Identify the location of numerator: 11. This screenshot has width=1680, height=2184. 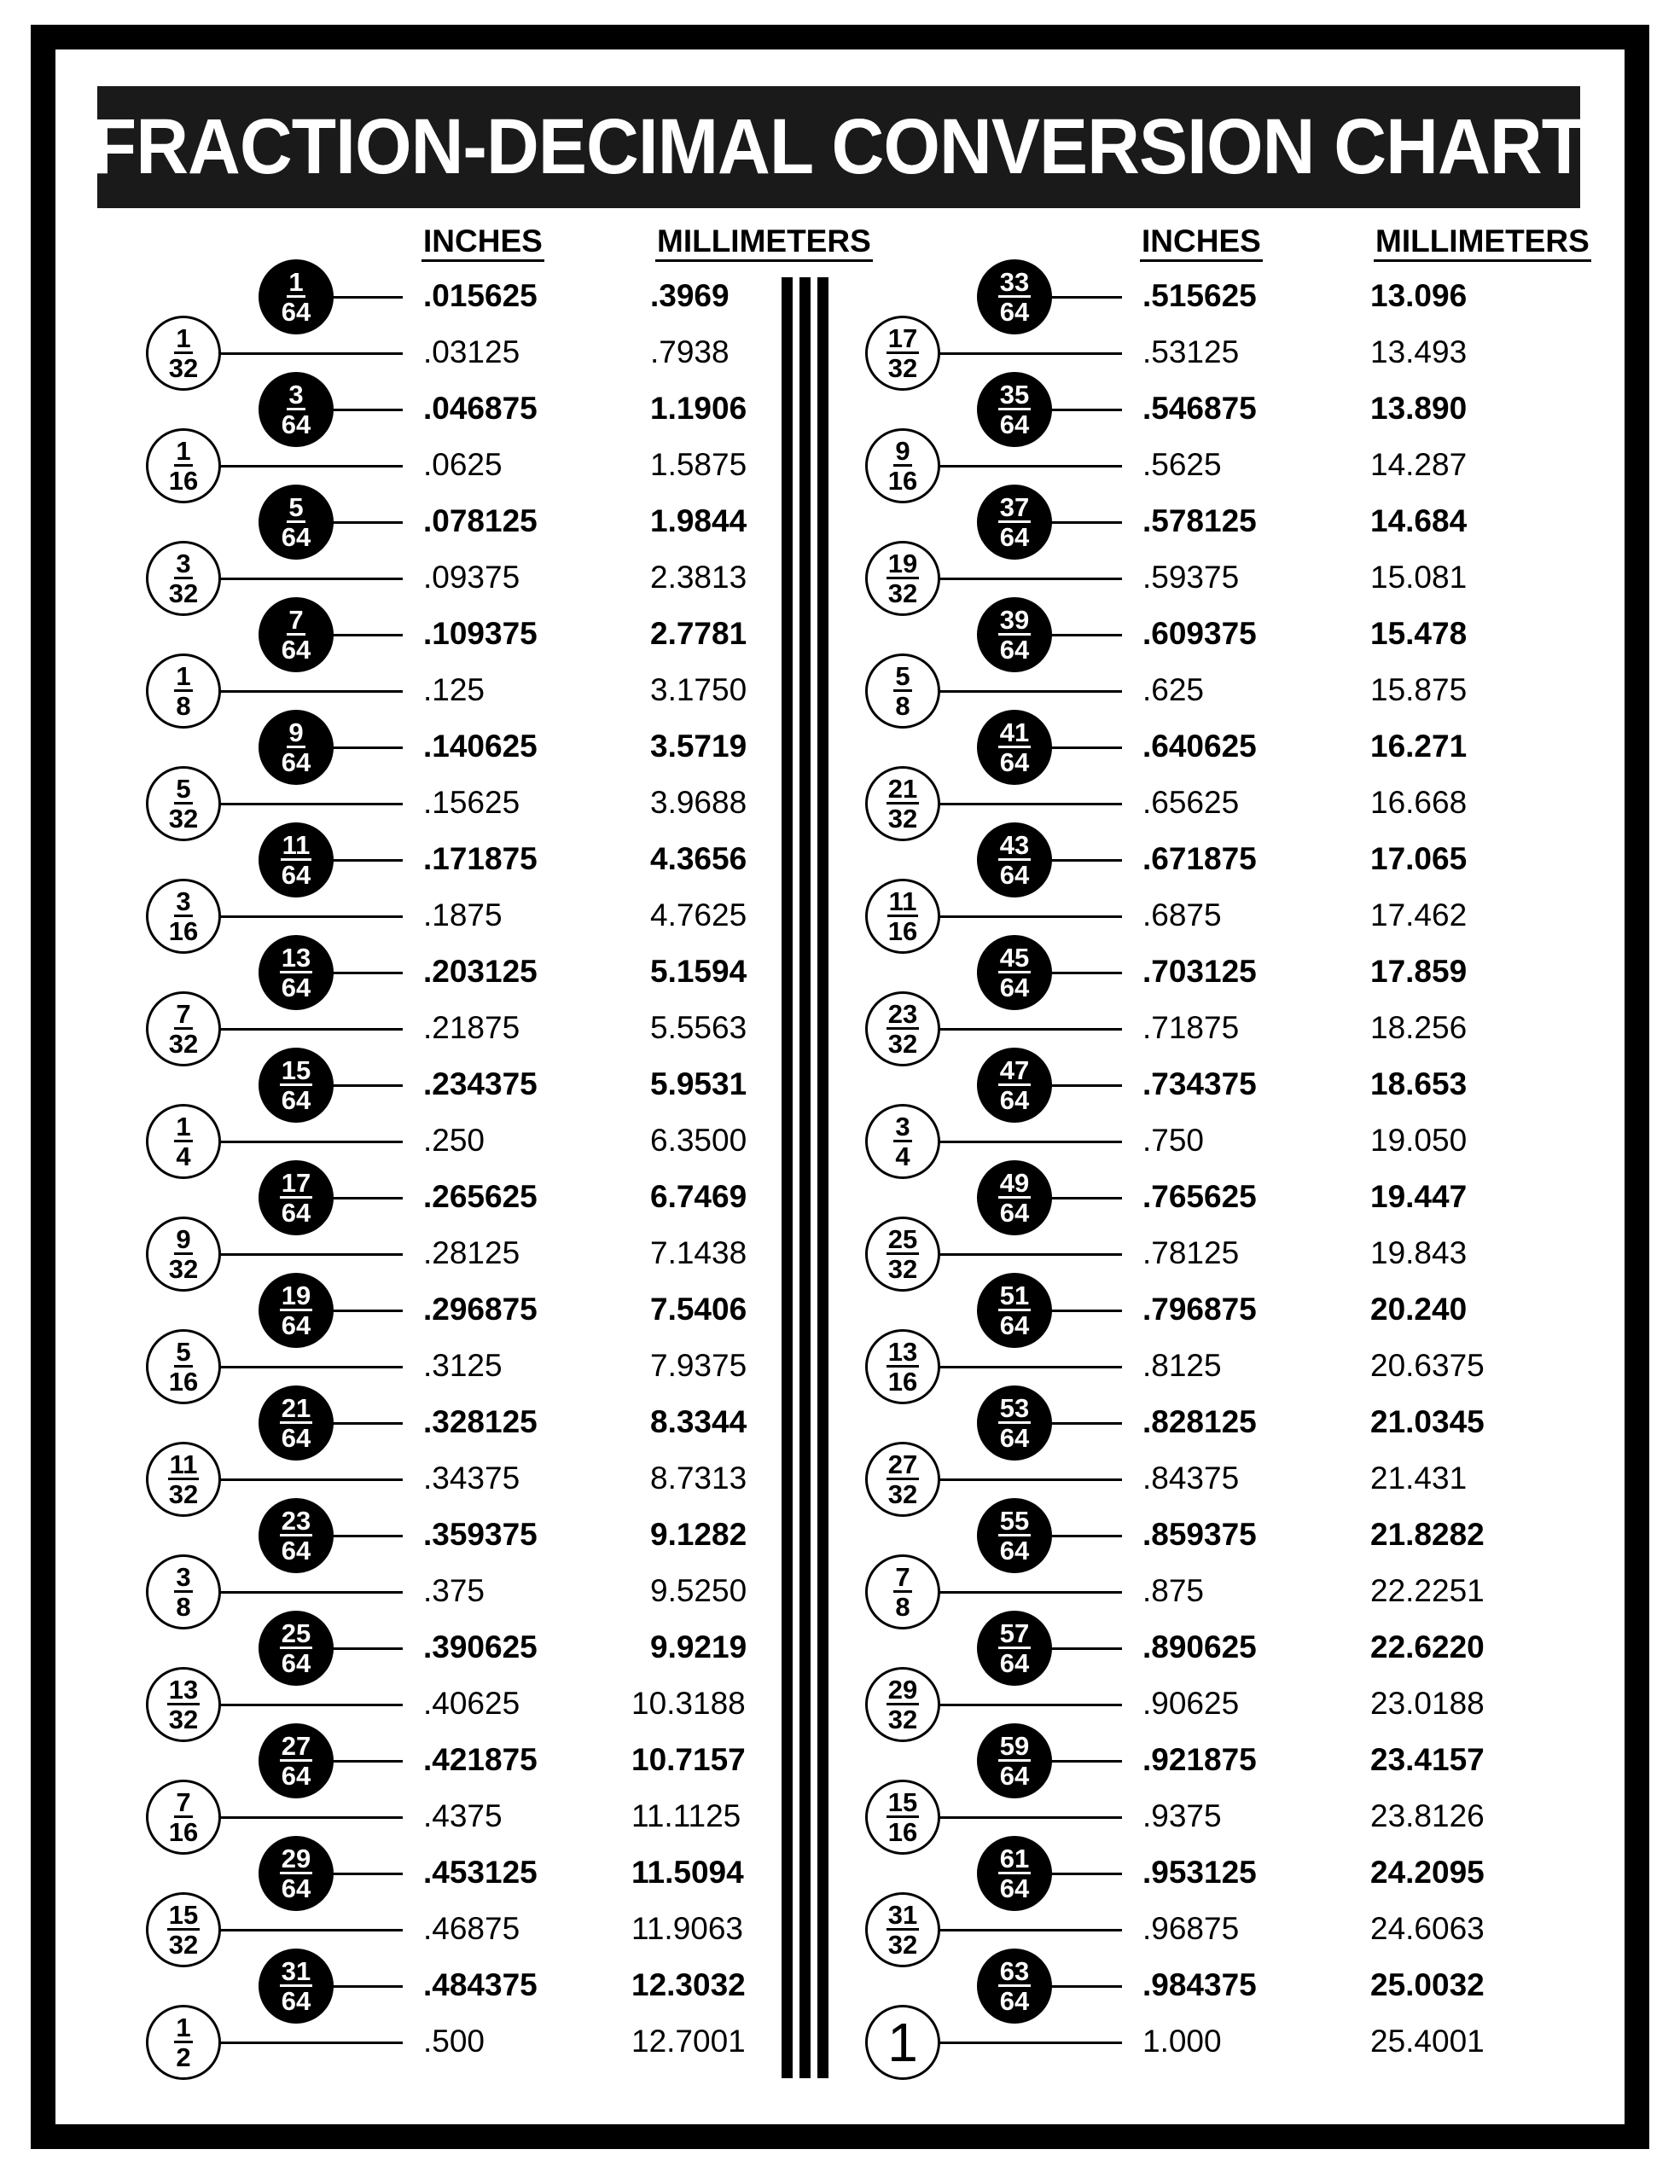
(296, 845).